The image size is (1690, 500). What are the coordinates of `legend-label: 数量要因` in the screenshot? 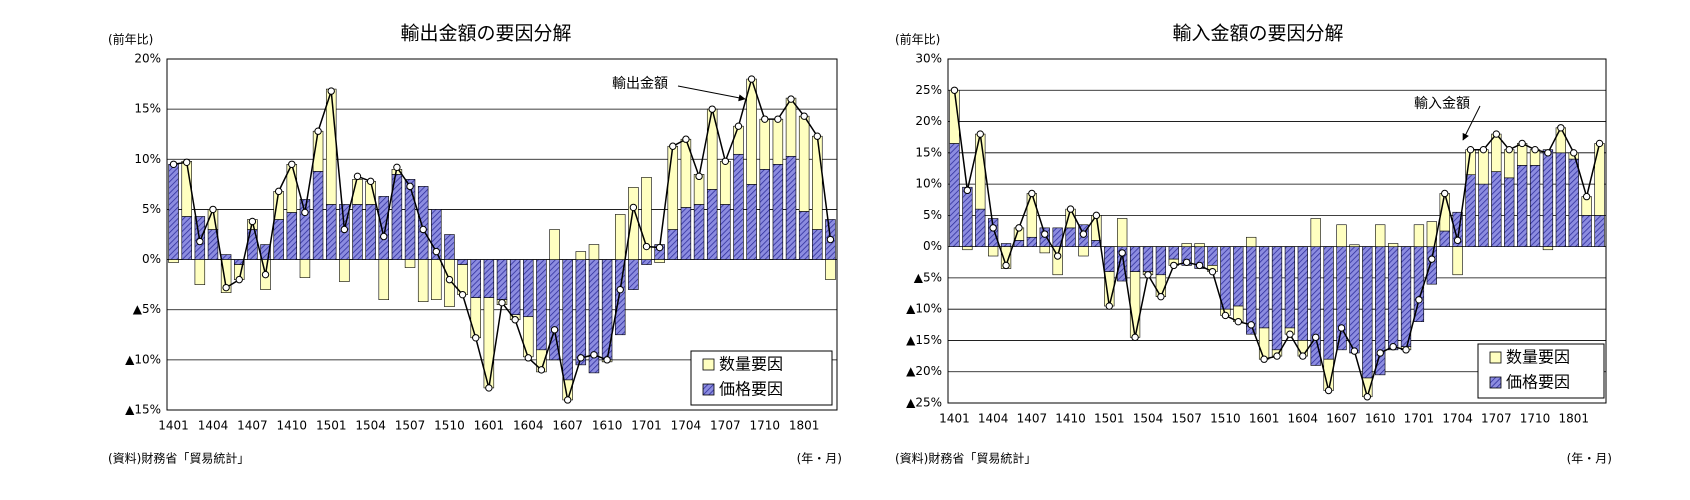 It's located at (1538, 357).